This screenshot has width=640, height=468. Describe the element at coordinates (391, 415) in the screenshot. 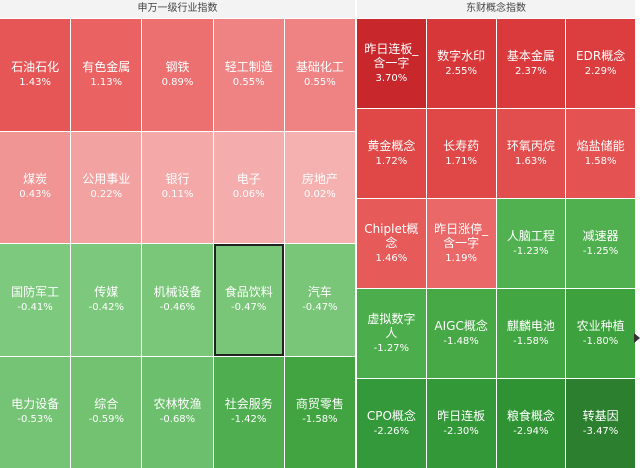

I see `cell-label: CPO概念` at that location.